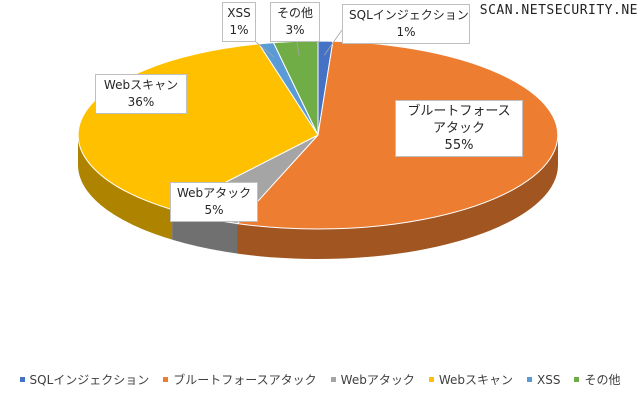  I want to click on legend-label: その他, so click(602, 380).